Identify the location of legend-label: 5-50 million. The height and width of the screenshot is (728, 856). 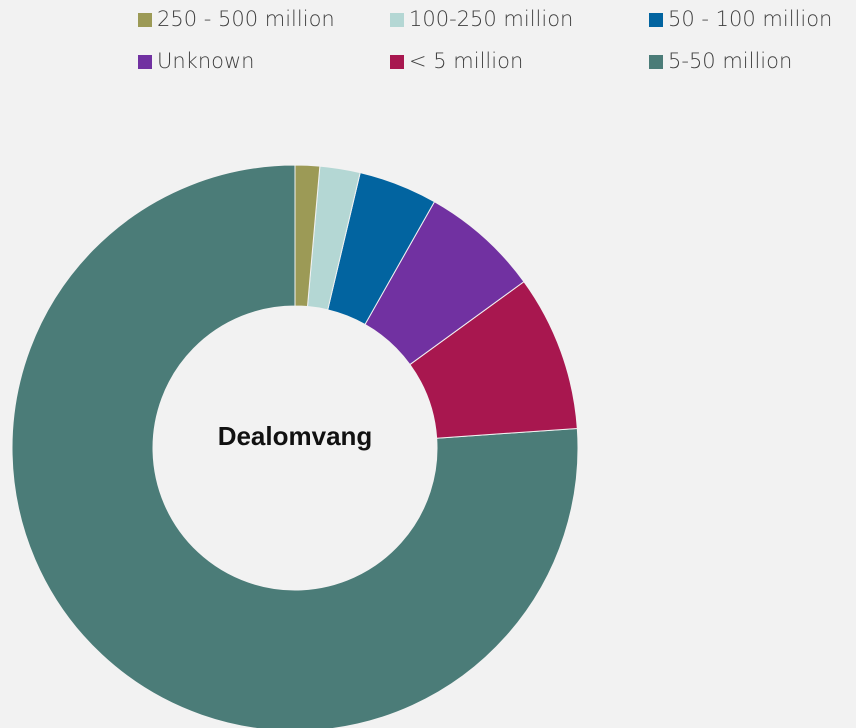
(730, 61).